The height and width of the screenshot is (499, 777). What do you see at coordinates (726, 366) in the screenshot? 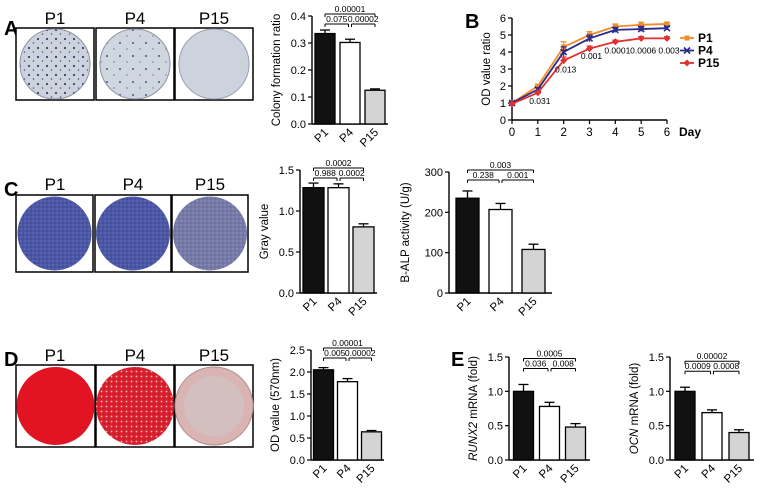
I see `p-value-label: 0.0008` at bounding box center [726, 366].